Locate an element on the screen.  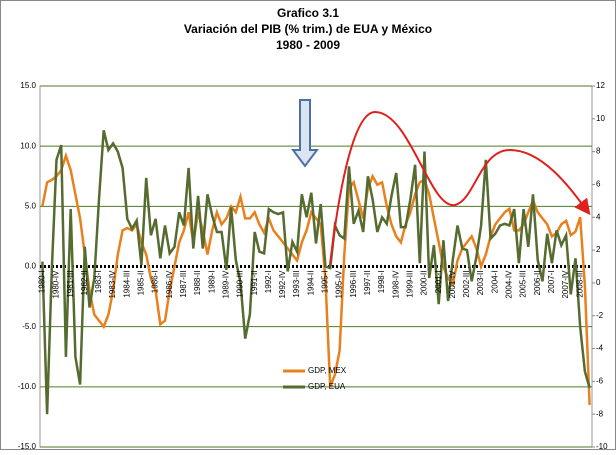
y2-tick-label: 8 is located at coordinates (598, 151).